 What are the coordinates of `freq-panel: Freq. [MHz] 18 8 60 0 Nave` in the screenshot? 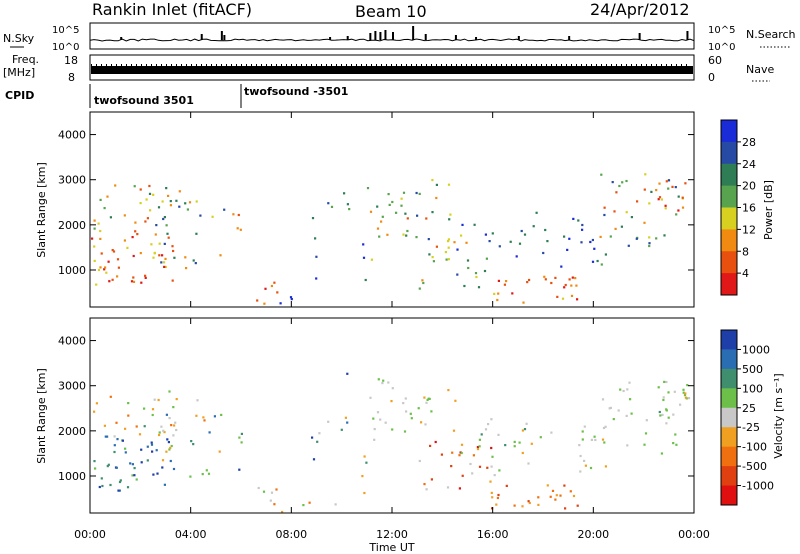 It's located at (388, 68).